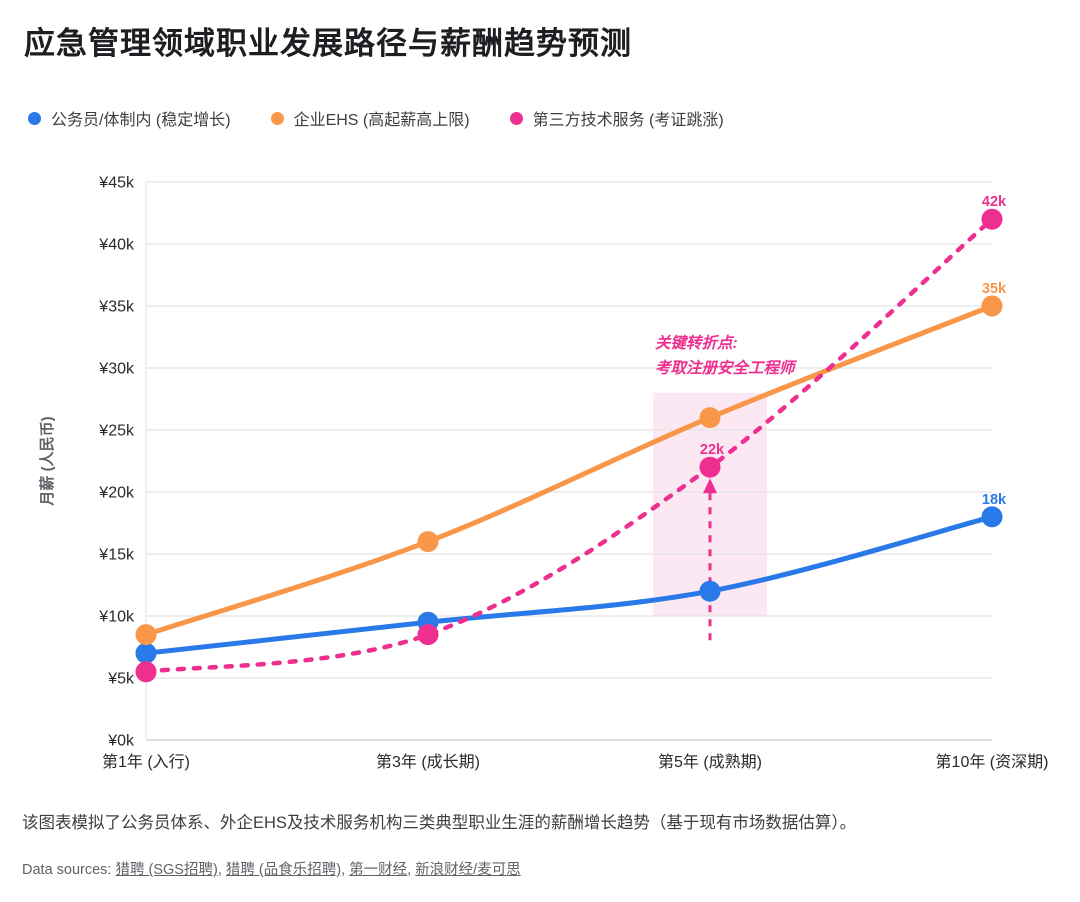 The height and width of the screenshot is (902, 1080). I want to click on point-value-label: 18k, so click(994, 500).